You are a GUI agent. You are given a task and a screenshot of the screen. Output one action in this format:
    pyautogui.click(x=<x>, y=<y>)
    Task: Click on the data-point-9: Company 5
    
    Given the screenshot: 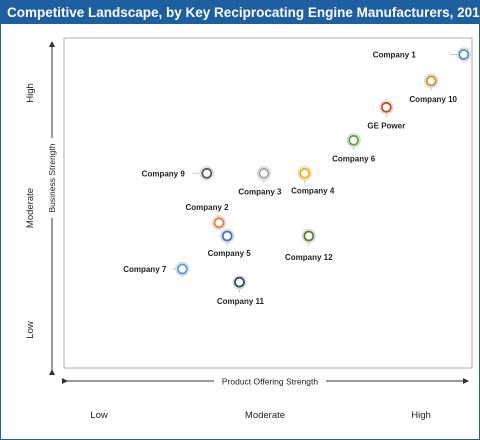 What is the action you would take?
    pyautogui.click(x=230, y=243)
    